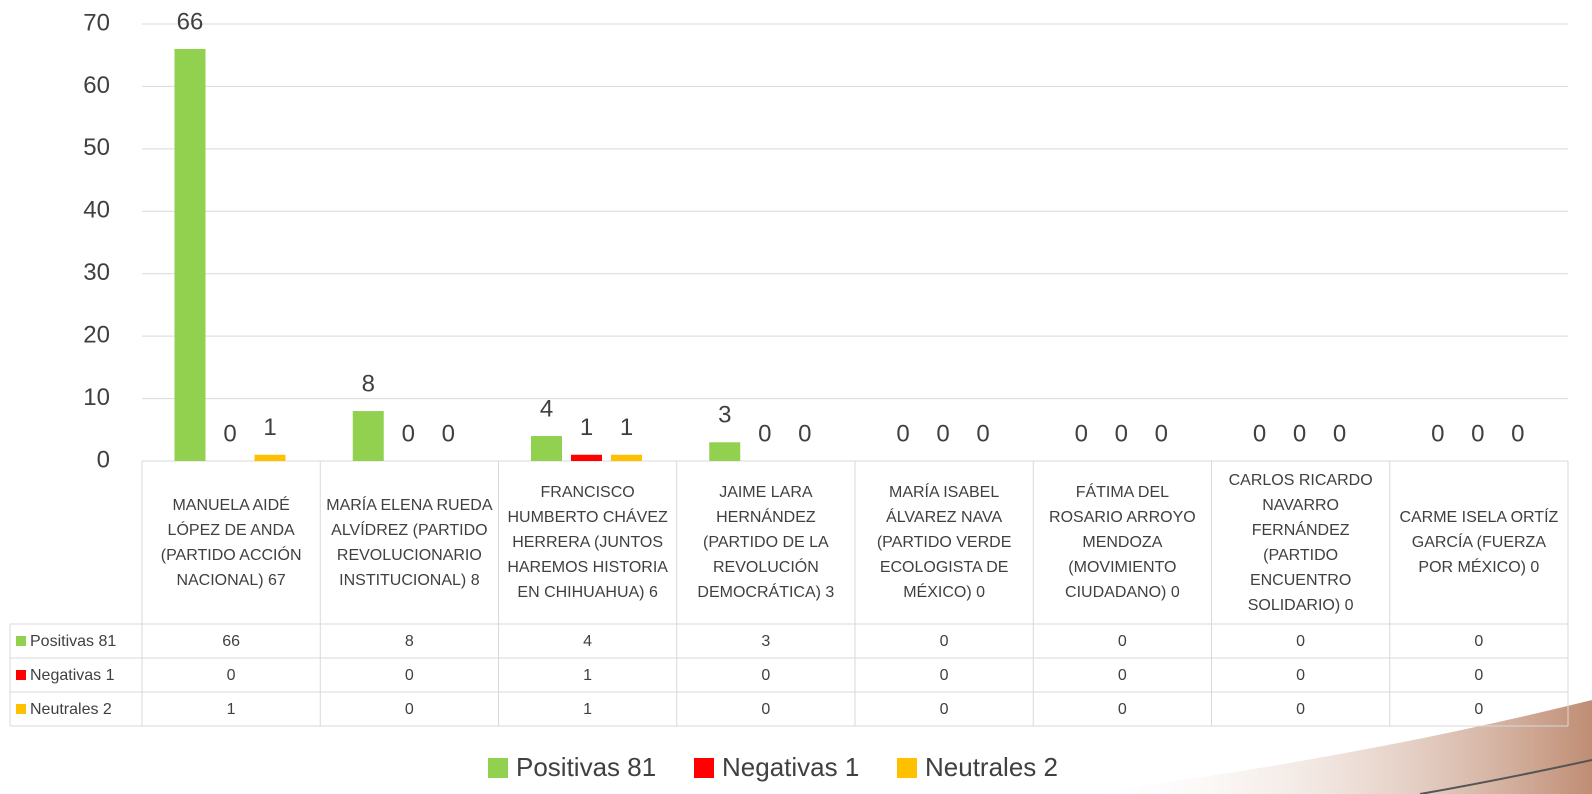 The height and width of the screenshot is (794, 1592). I want to click on table-cell: 8, so click(409, 641).